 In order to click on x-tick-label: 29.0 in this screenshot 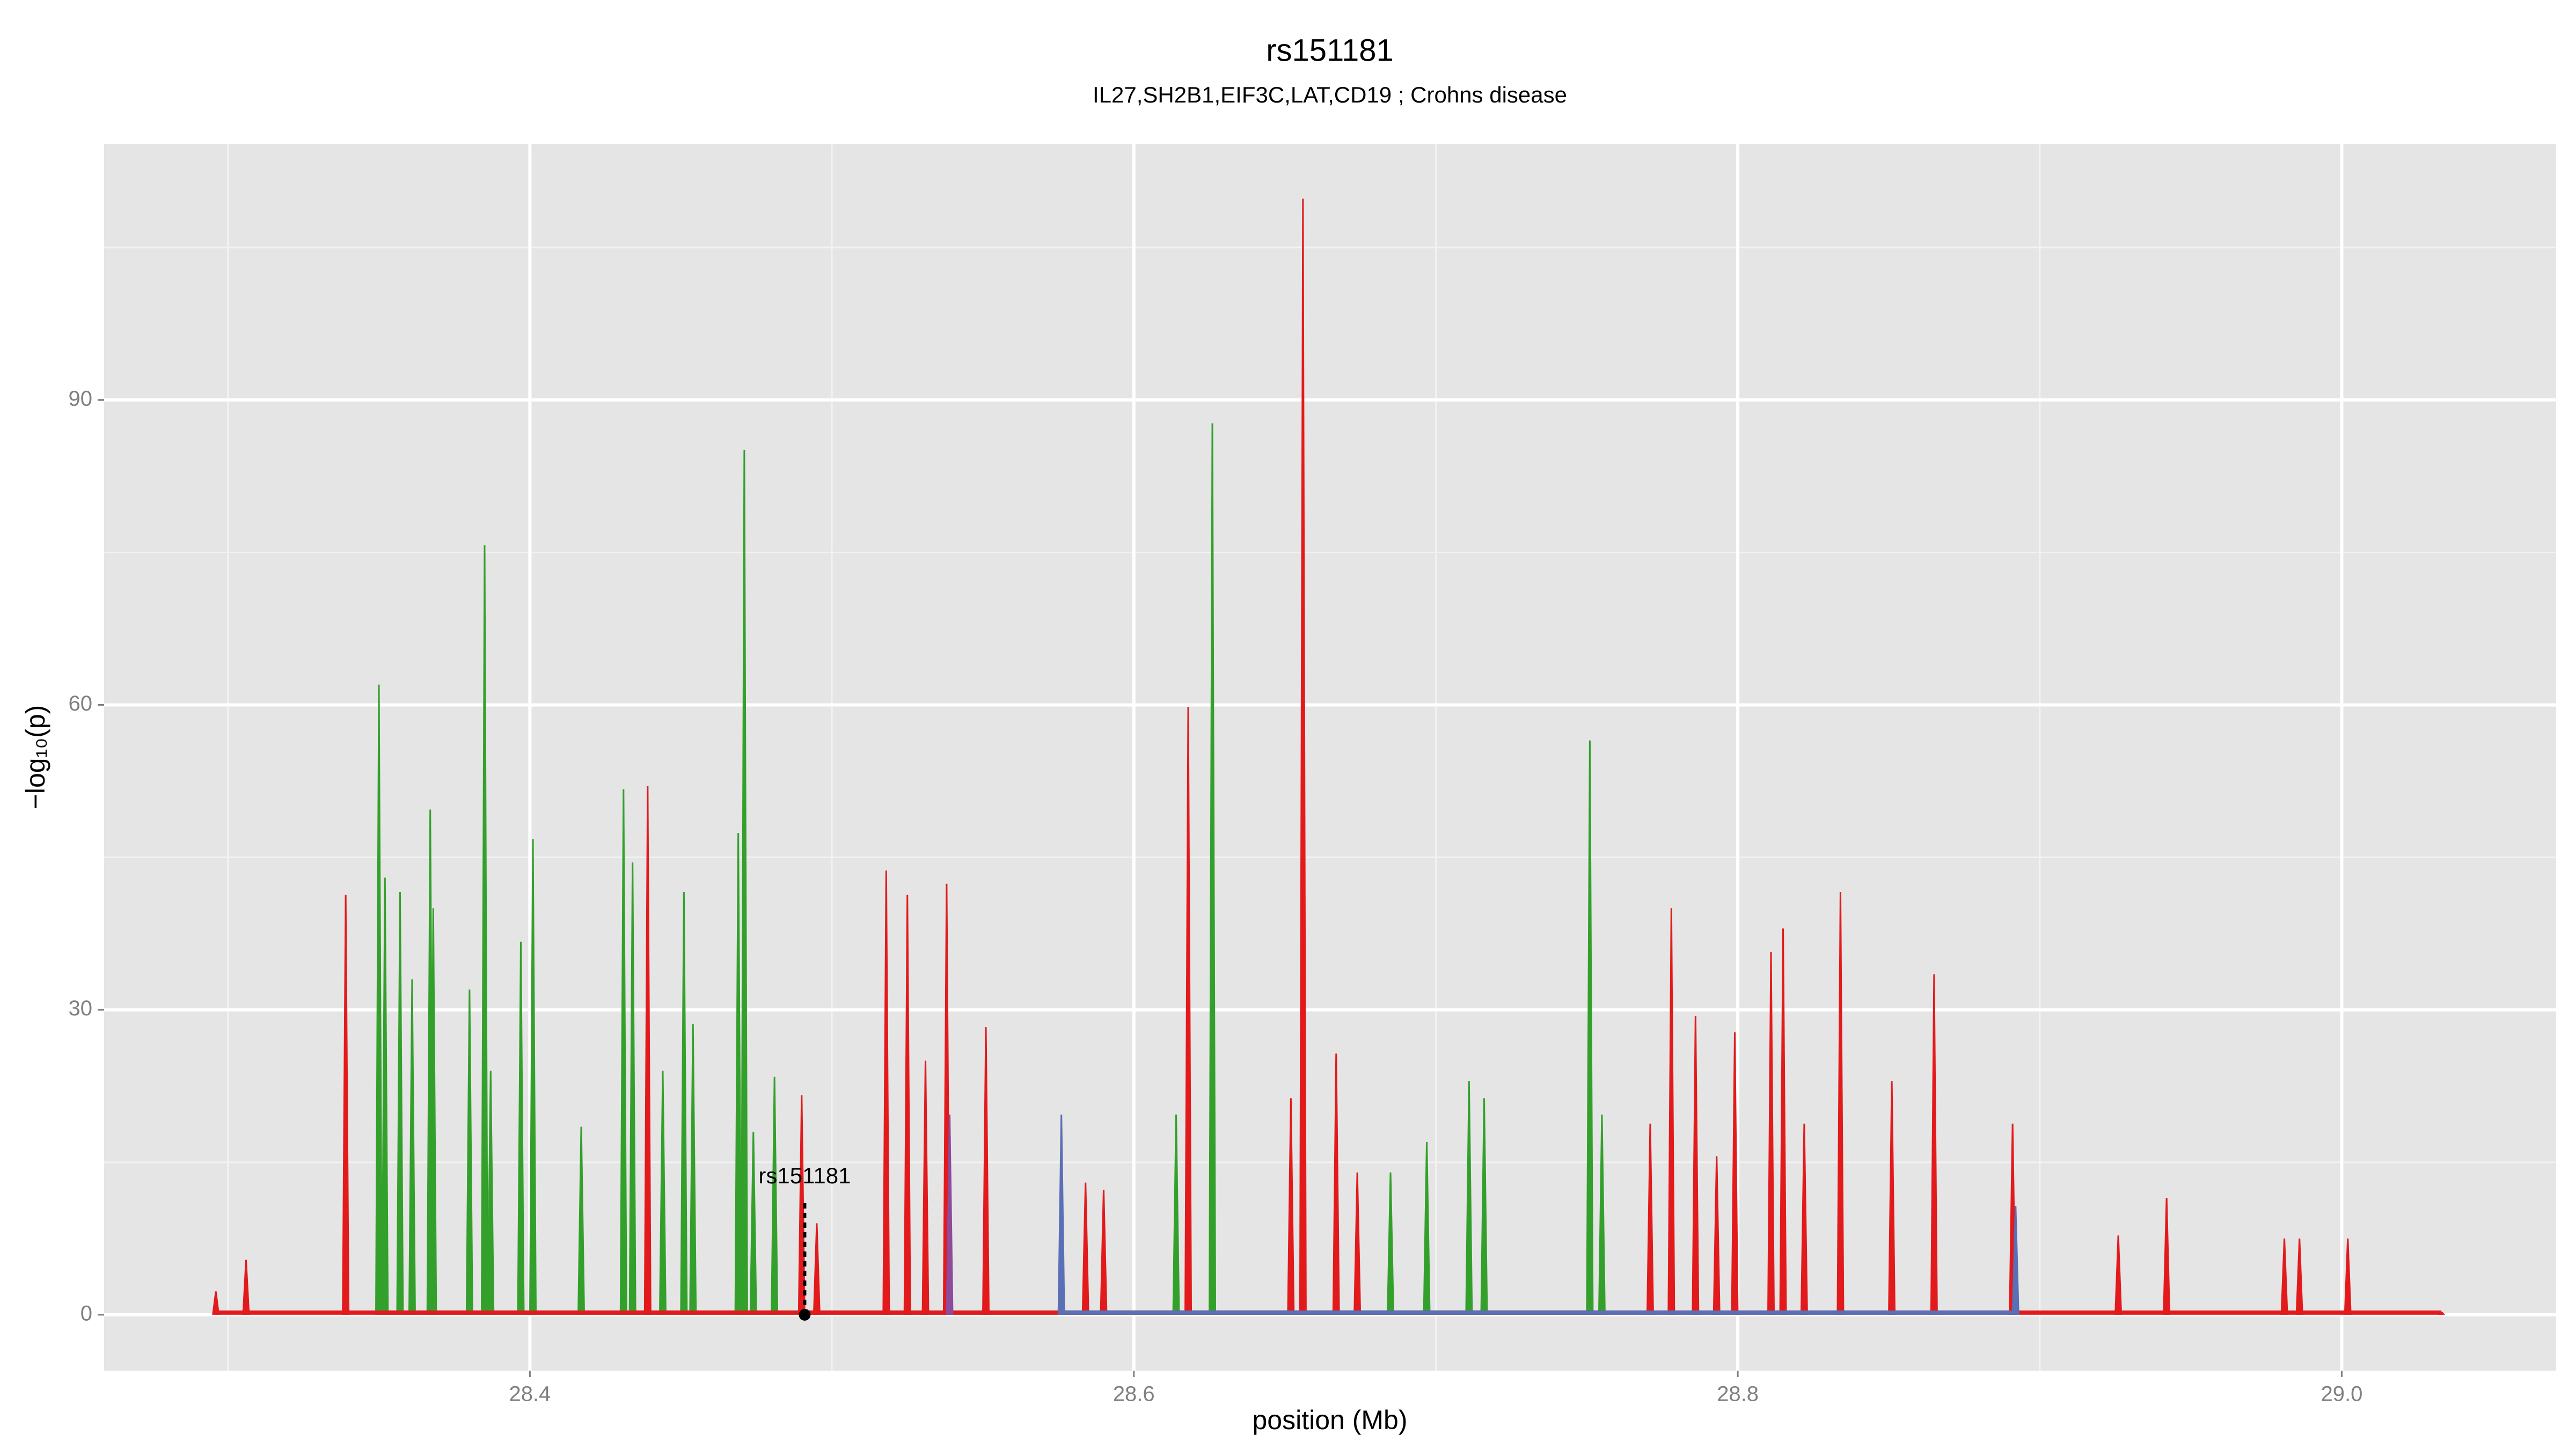, I will do `click(2342, 1394)`.